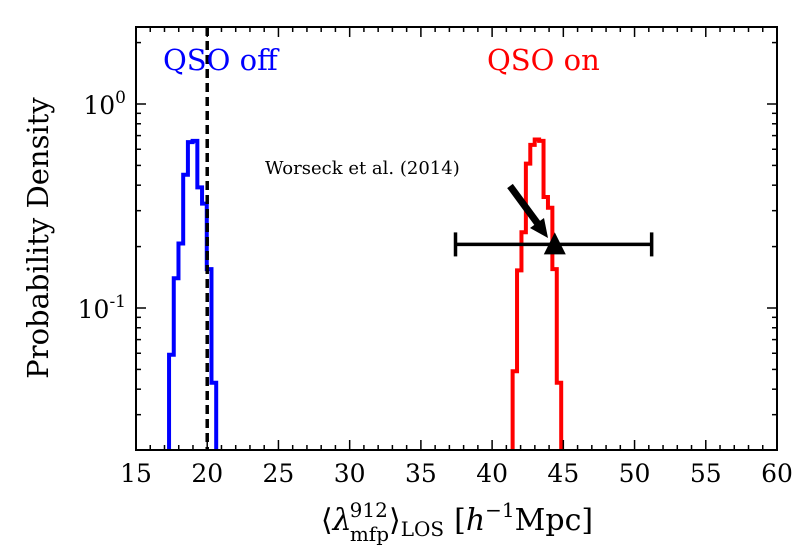 Image resolution: width=800 pixels, height=550 pixels. What do you see at coordinates (193, 294) in the screenshot?
I see `histogram-qso-off` at bounding box center [193, 294].